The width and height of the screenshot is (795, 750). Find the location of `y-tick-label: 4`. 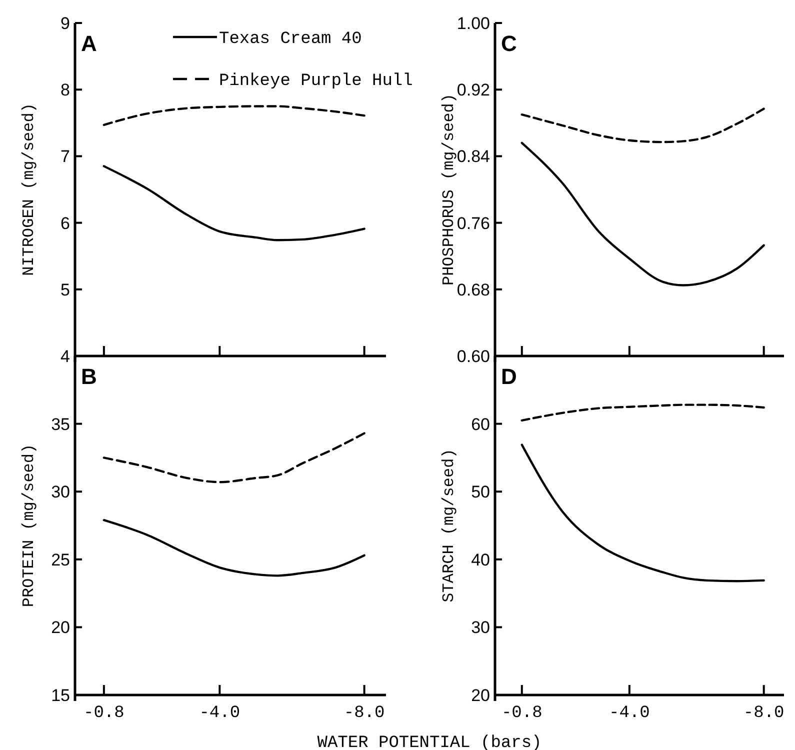

y-tick-label: 4 is located at coordinates (65, 356).